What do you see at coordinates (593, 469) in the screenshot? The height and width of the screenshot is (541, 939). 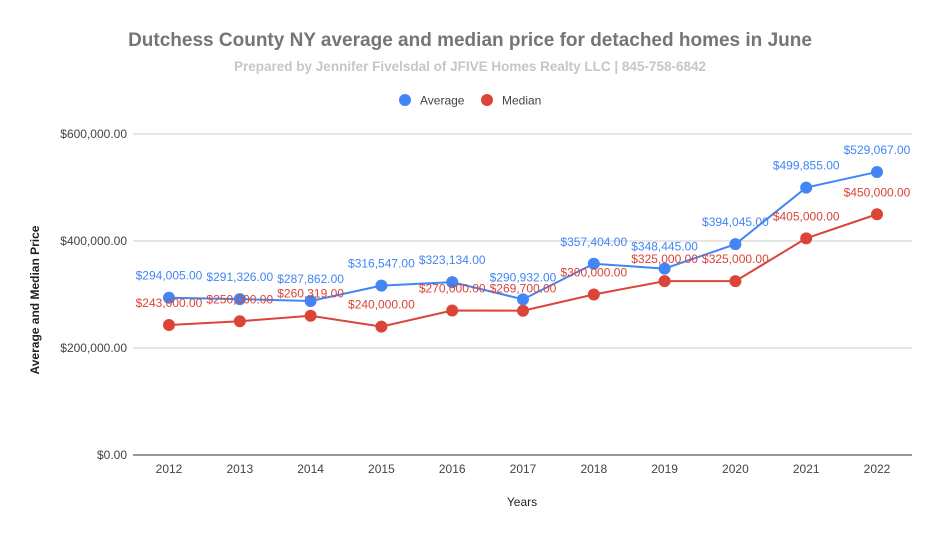 I see `x-tick-label: 2018` at bounding box center [593, 469].